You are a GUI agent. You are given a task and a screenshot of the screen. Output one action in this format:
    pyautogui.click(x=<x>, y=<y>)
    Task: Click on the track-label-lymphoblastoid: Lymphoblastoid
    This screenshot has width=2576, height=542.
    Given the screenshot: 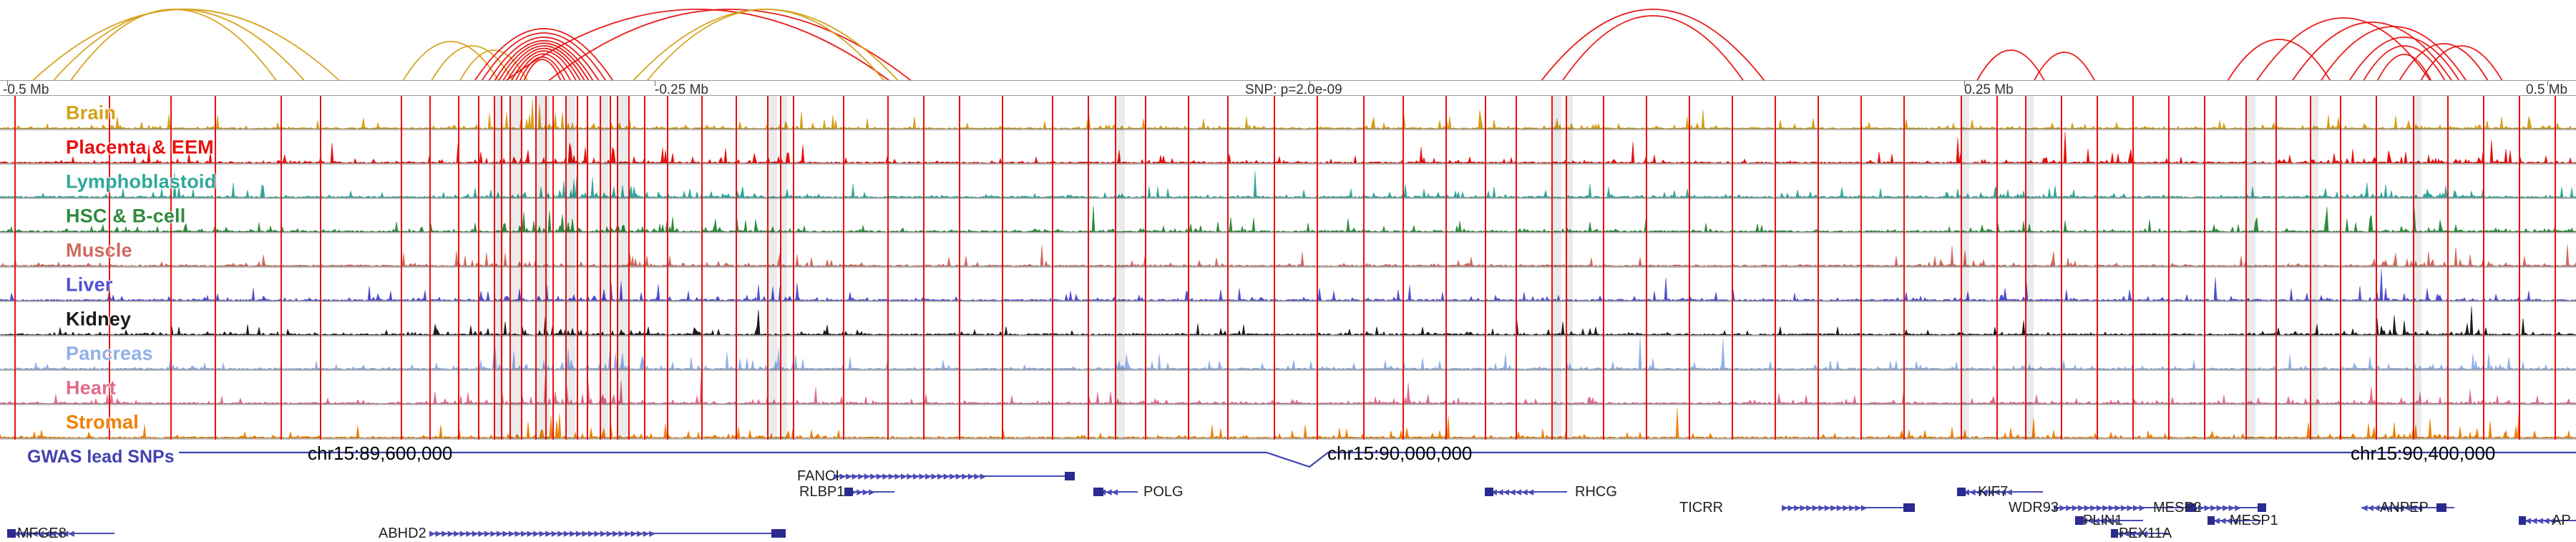 What is the action you would take?
    pyautogui.click(x=141, y=181)
    